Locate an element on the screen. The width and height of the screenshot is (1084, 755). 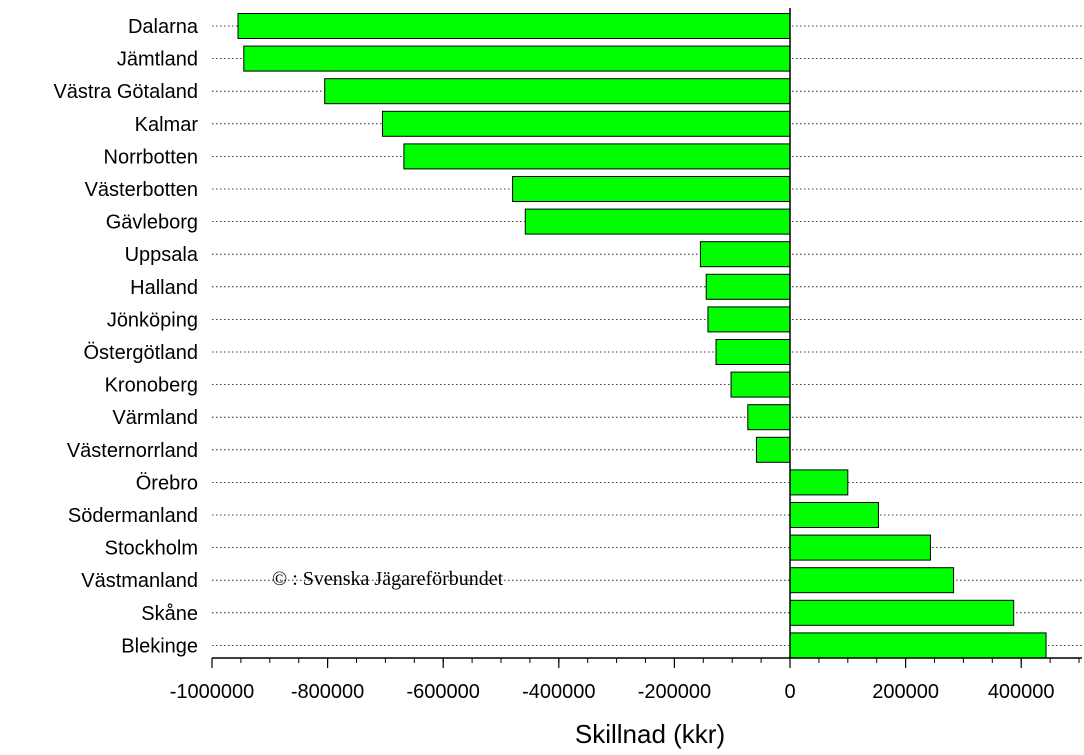
category-label: Gävleborg is located at coordinates (152, 223).